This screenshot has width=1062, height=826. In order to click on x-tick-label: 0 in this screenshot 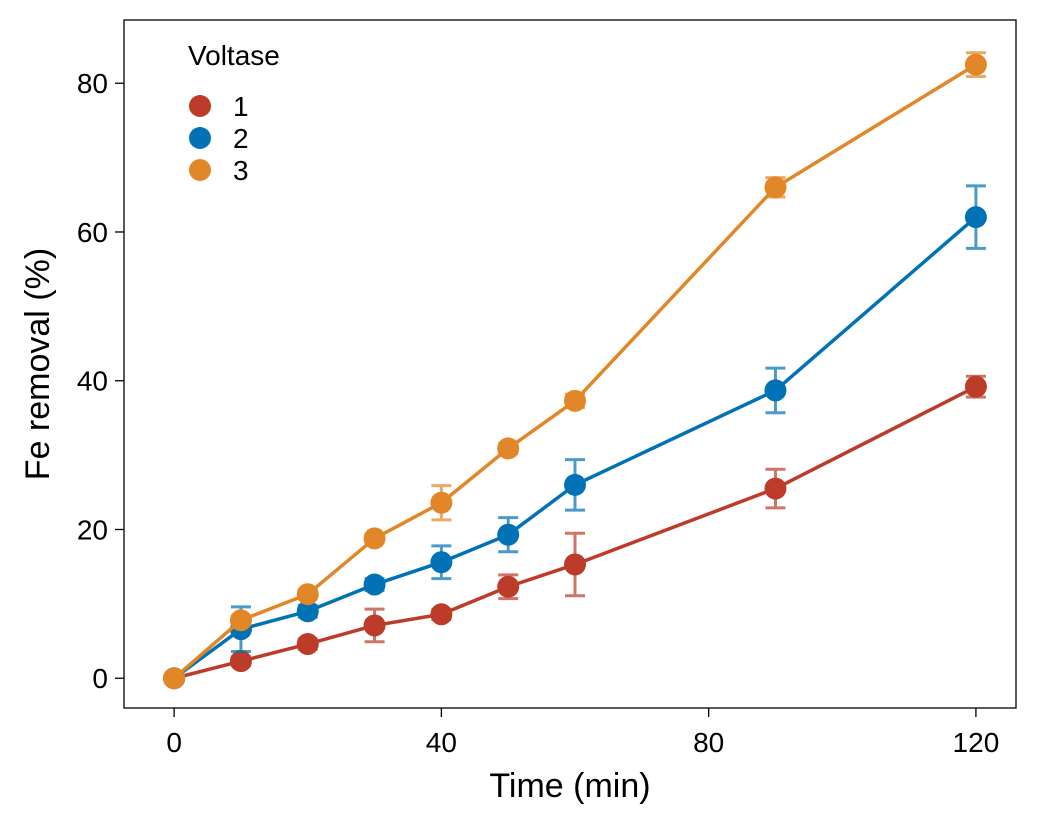, I will do `click(174, 742)`.